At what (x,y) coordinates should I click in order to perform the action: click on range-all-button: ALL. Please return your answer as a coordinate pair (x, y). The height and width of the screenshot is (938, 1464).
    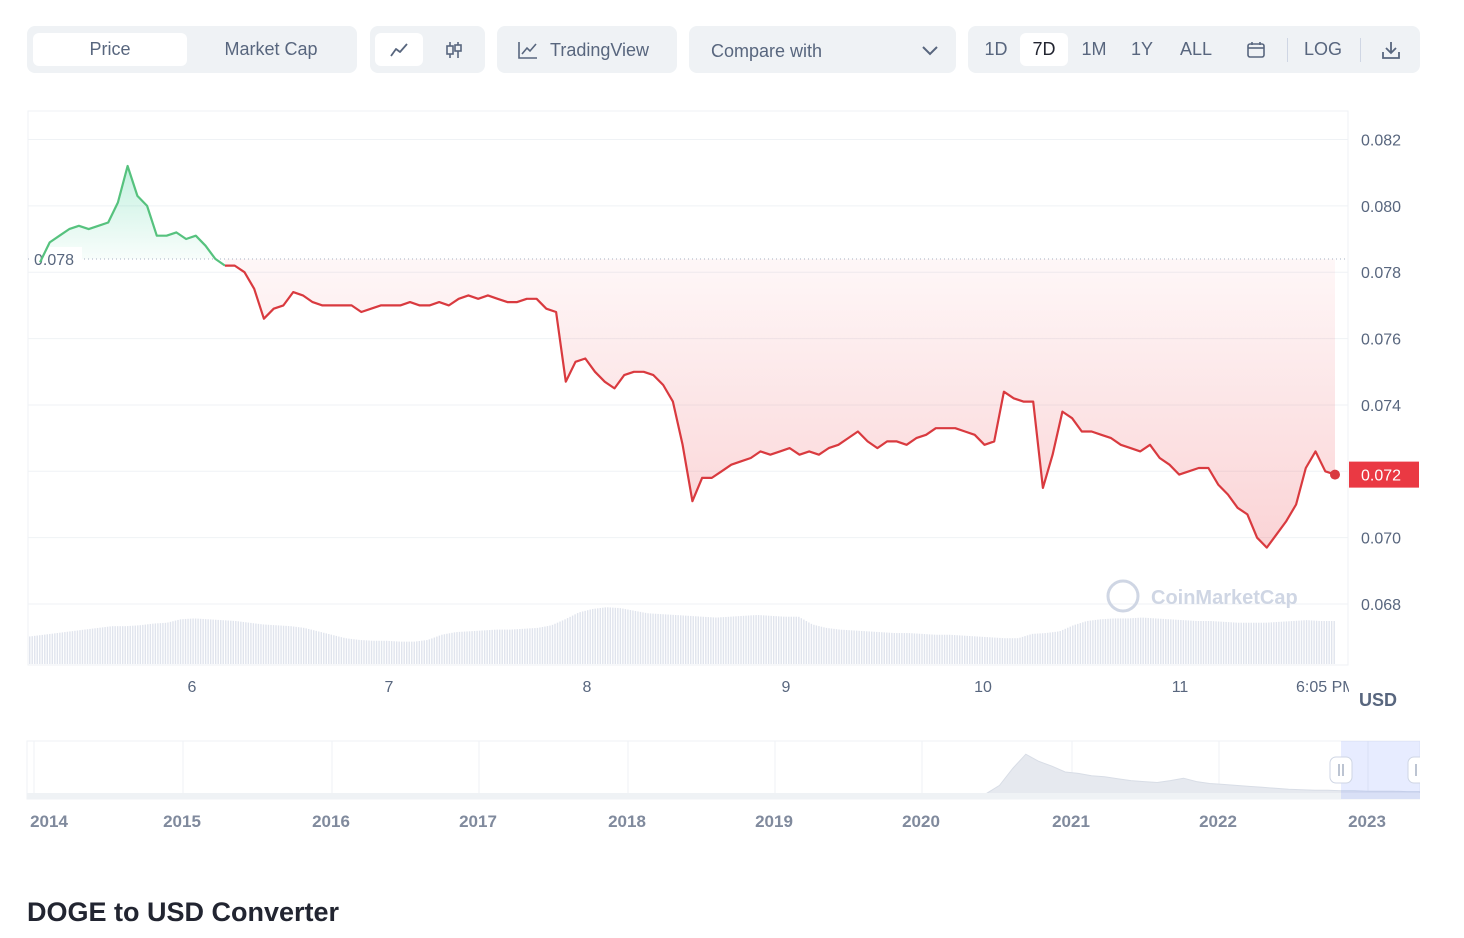
    Looking at the image, I should click on (1196, 49).